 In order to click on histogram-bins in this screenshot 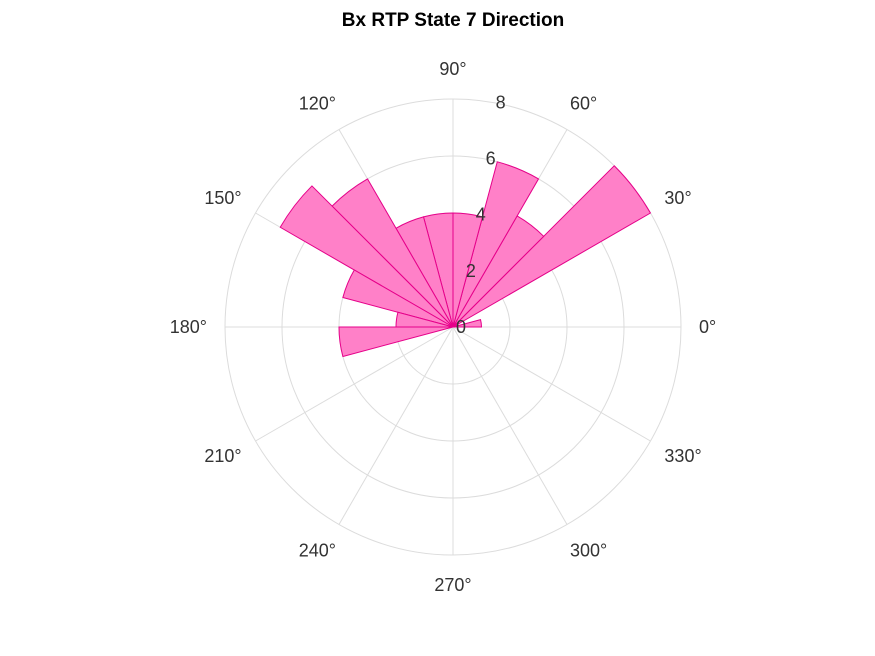, I will do `click(465, 259)`.